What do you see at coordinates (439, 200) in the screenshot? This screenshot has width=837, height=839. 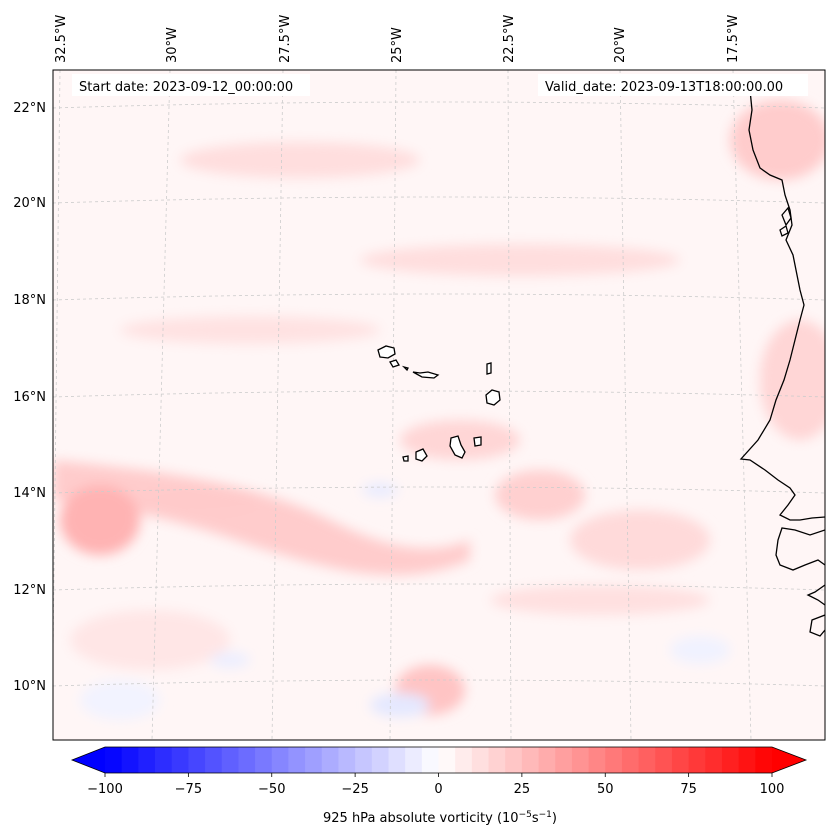 I see `parallel-20n` at bounding box center [439, 200].